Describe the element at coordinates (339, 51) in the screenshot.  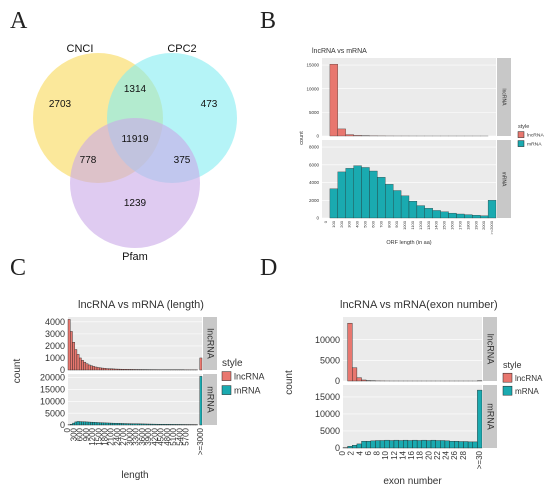
I see `chart-title: lncRNA vs mRNA` at that location.